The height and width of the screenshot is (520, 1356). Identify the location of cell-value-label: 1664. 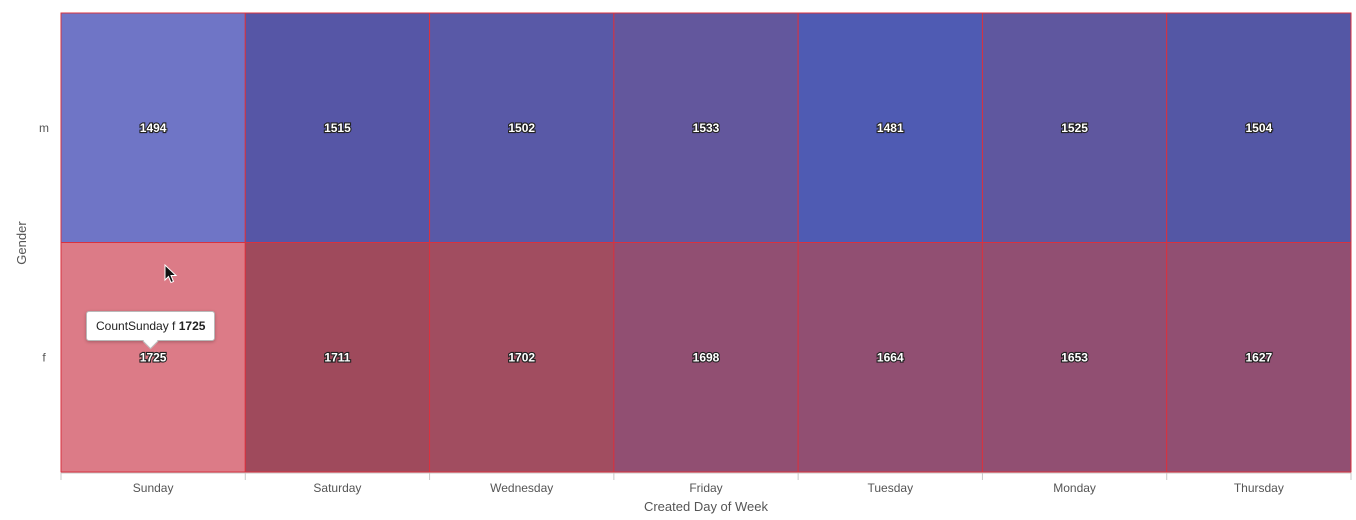
(890, 357).